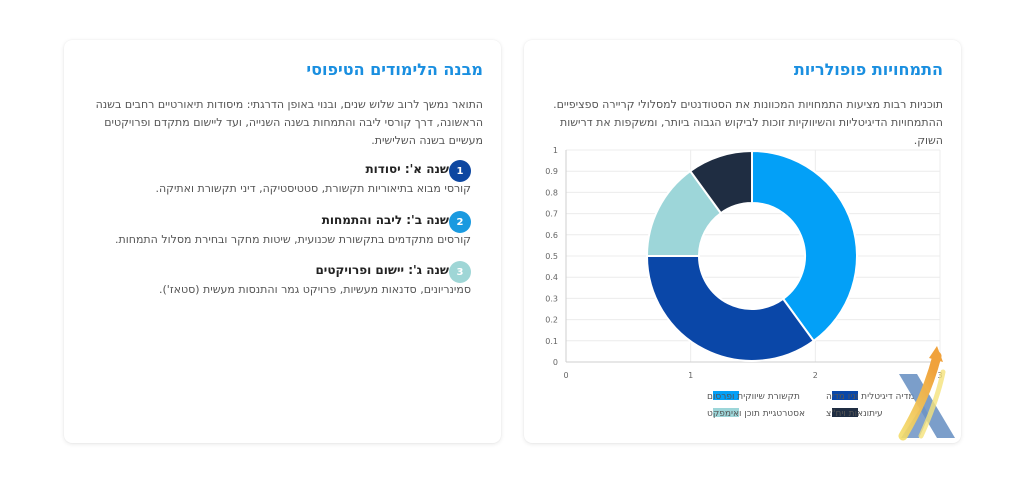 The width and height of the screenshot is (1024, 488). What do you see at coordinates (555, 362) in the screenshot?
I see `y-tick-label: 0` at bounding box center [555, 362].